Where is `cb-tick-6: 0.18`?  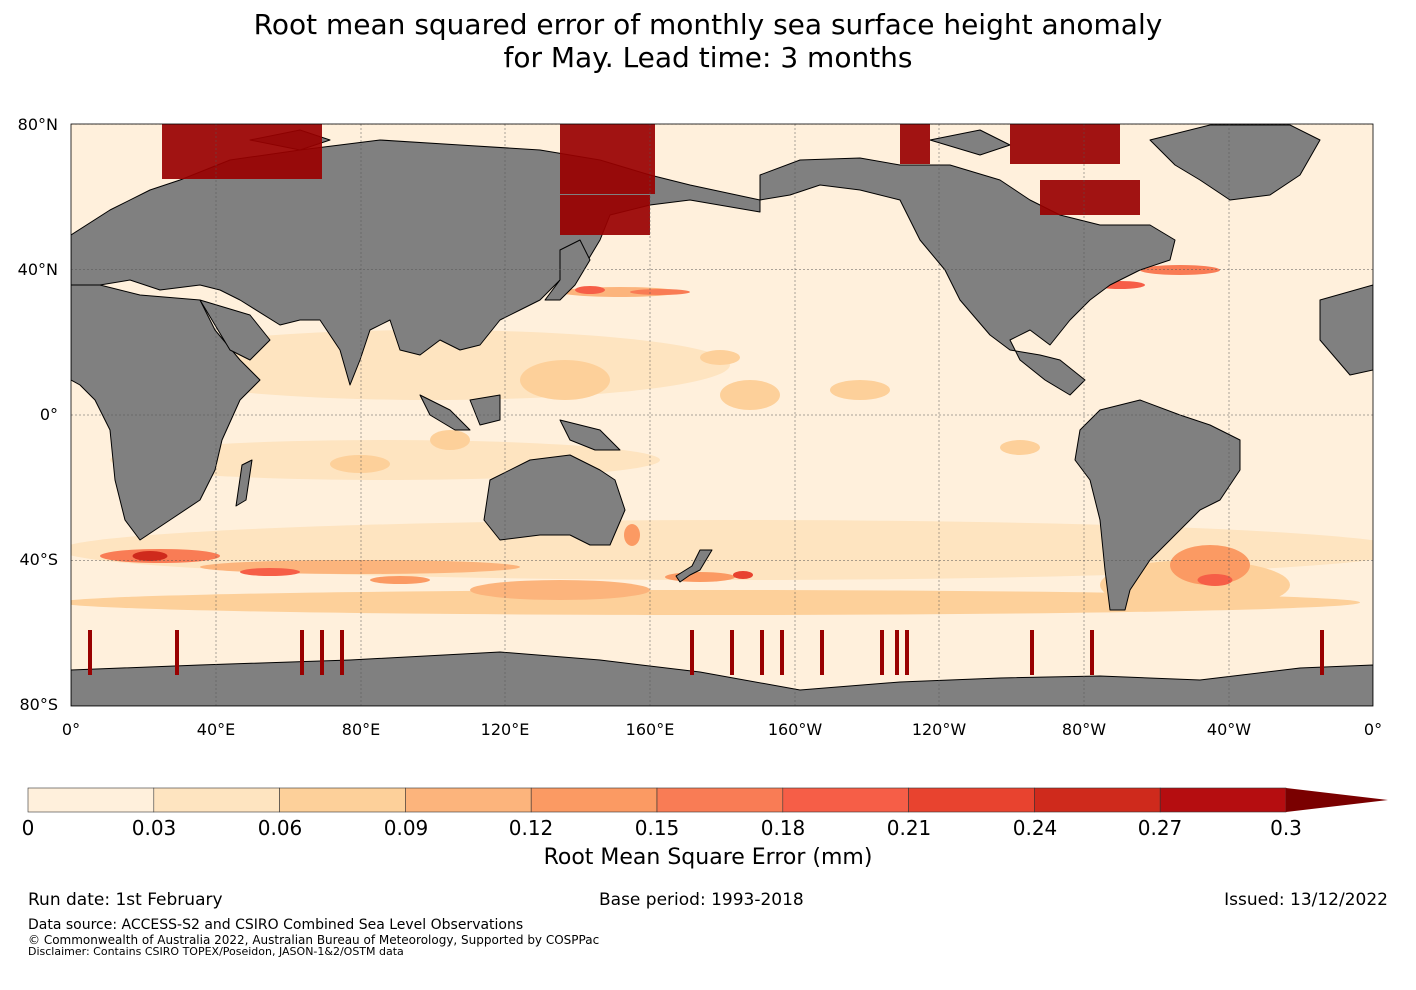
cb-tick-6: 0.18 is located at coordinates (783, 828).